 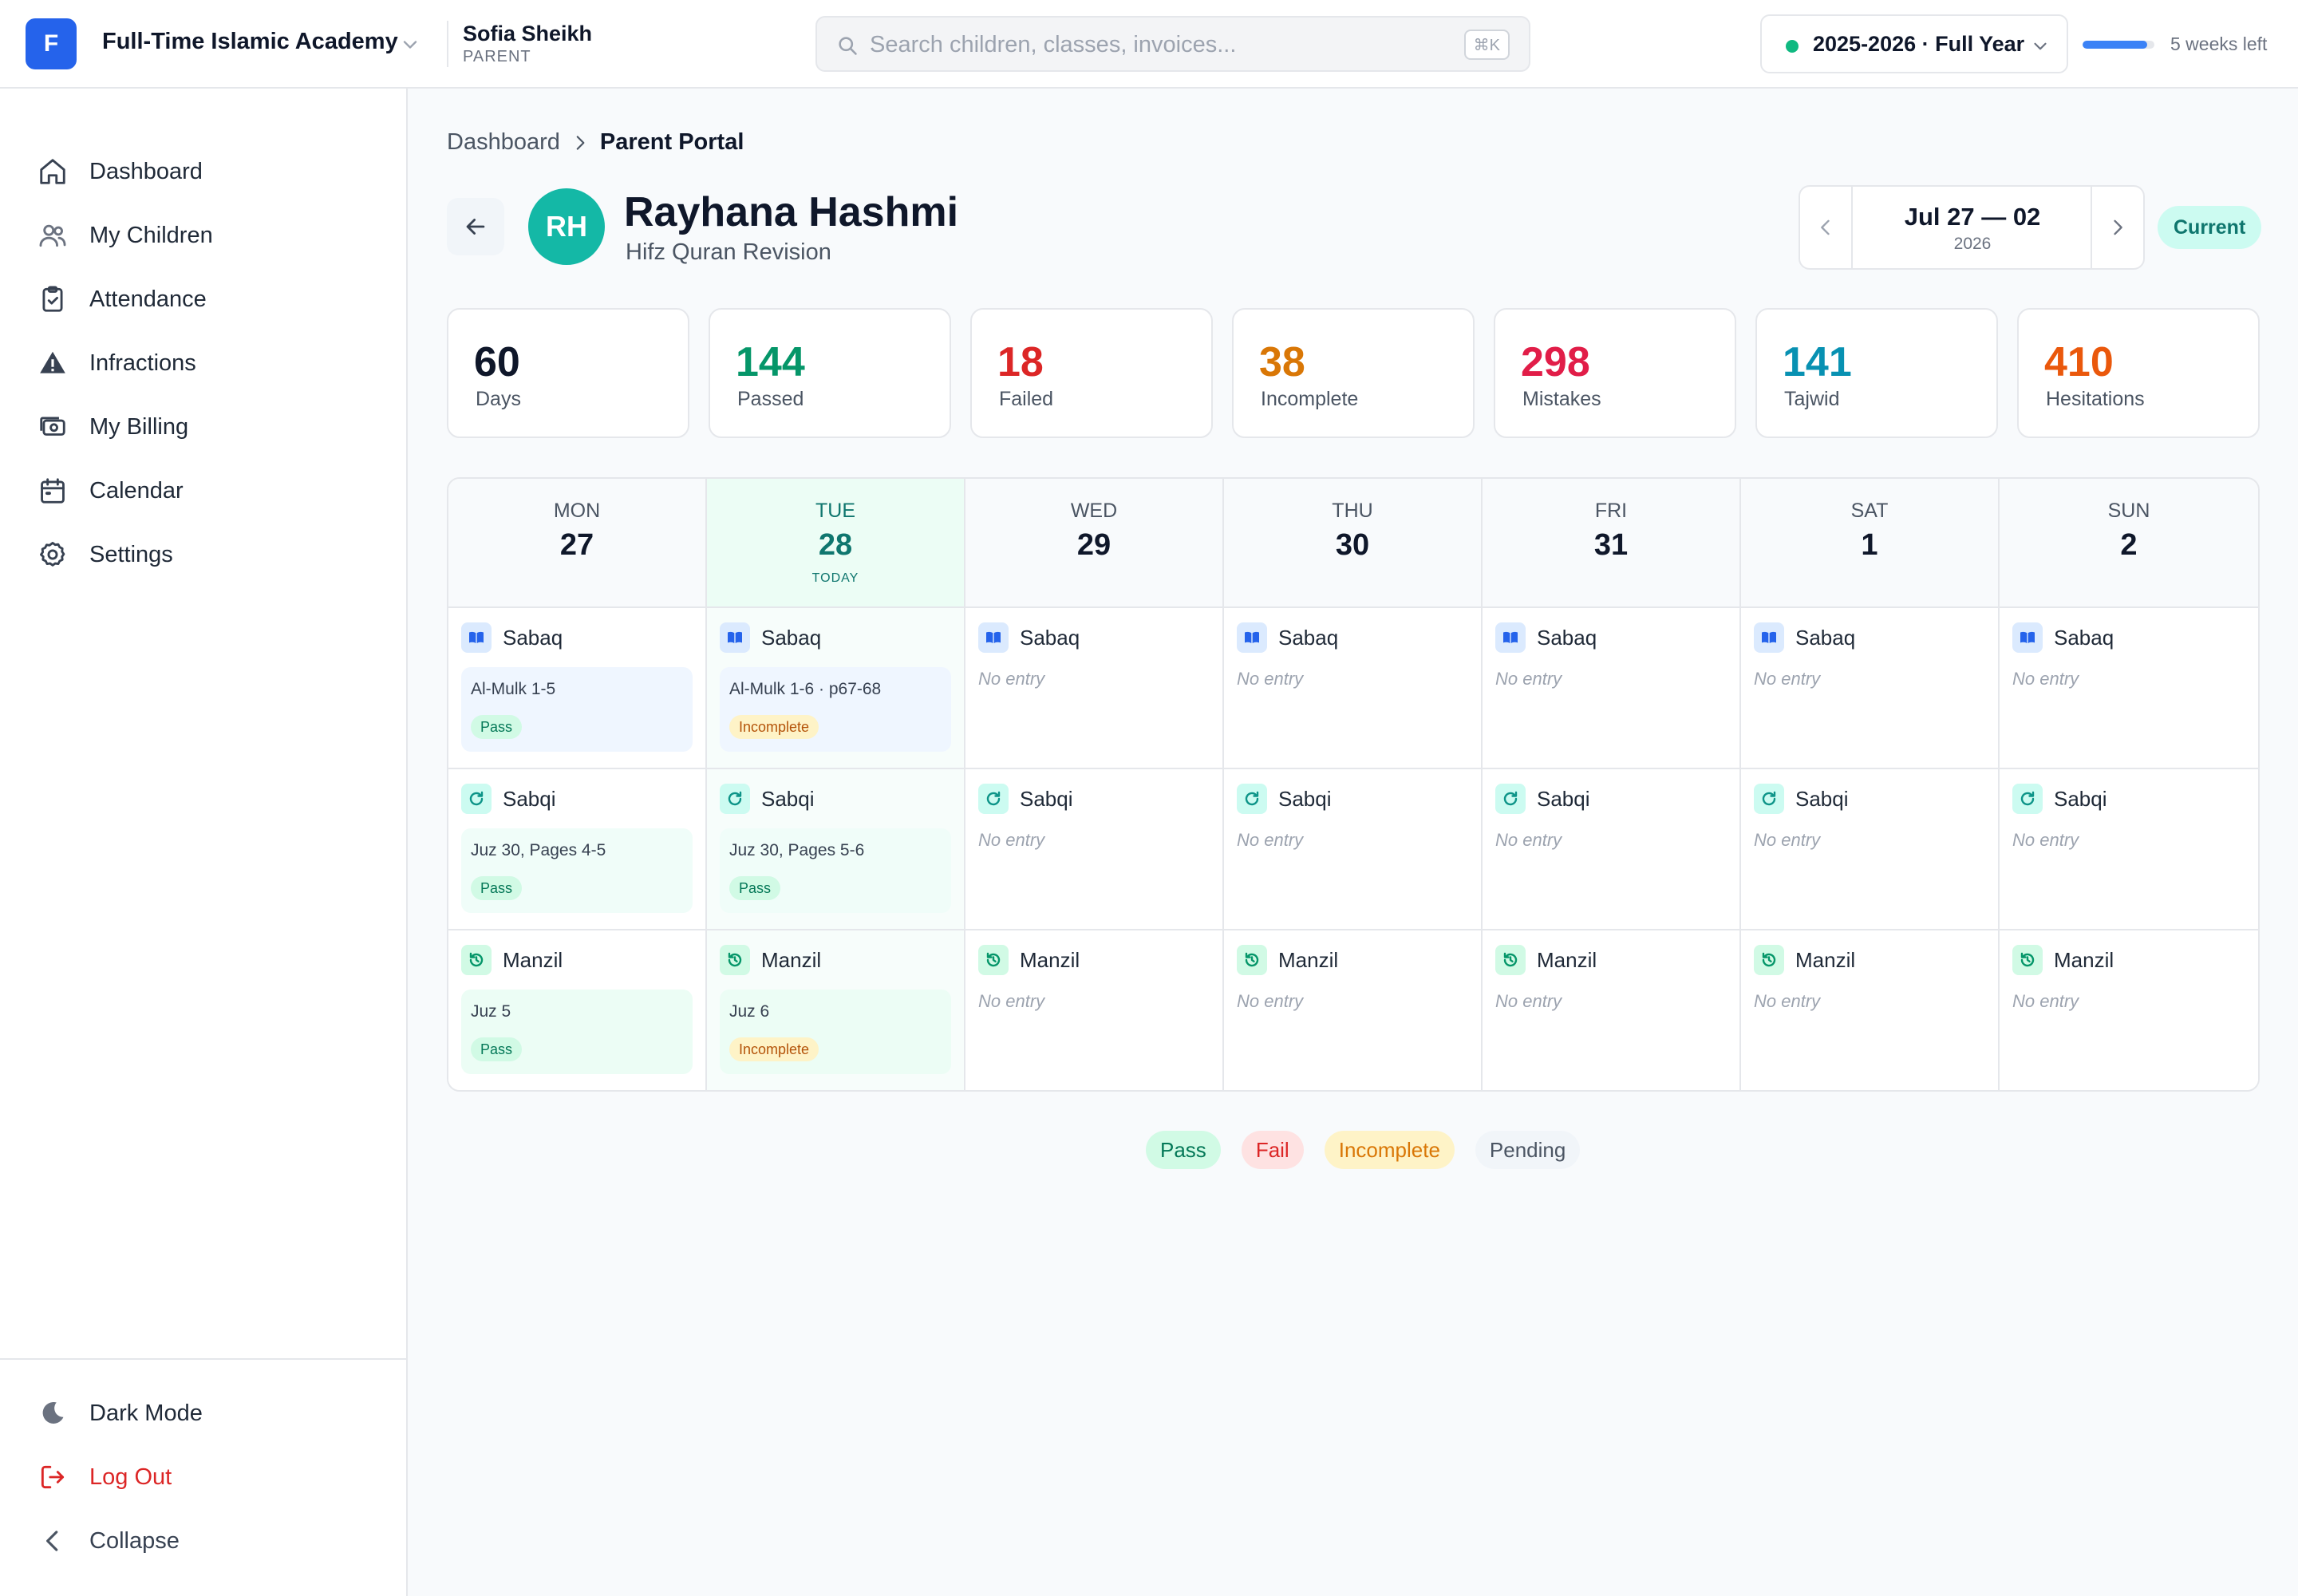 I want to click on sidebar-item-dashboard: Dashboard, so click(x=204, y=171).